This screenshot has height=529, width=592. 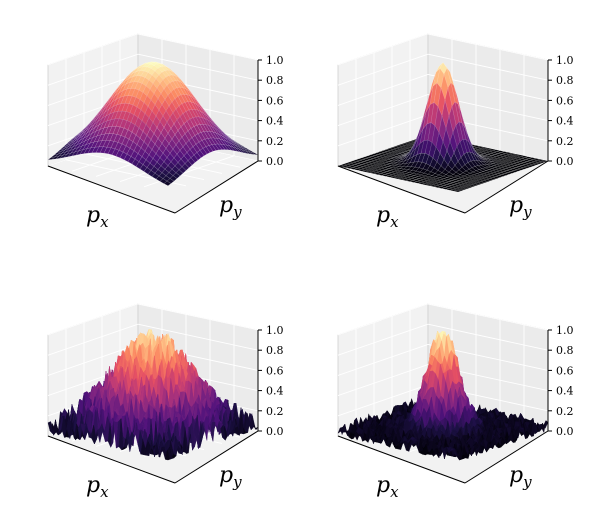 I want to click on surface-panel-bottom-left: 0.0 0.2 0.4 0.6 0.8 1.0 px py, so click(x=166, y=402).